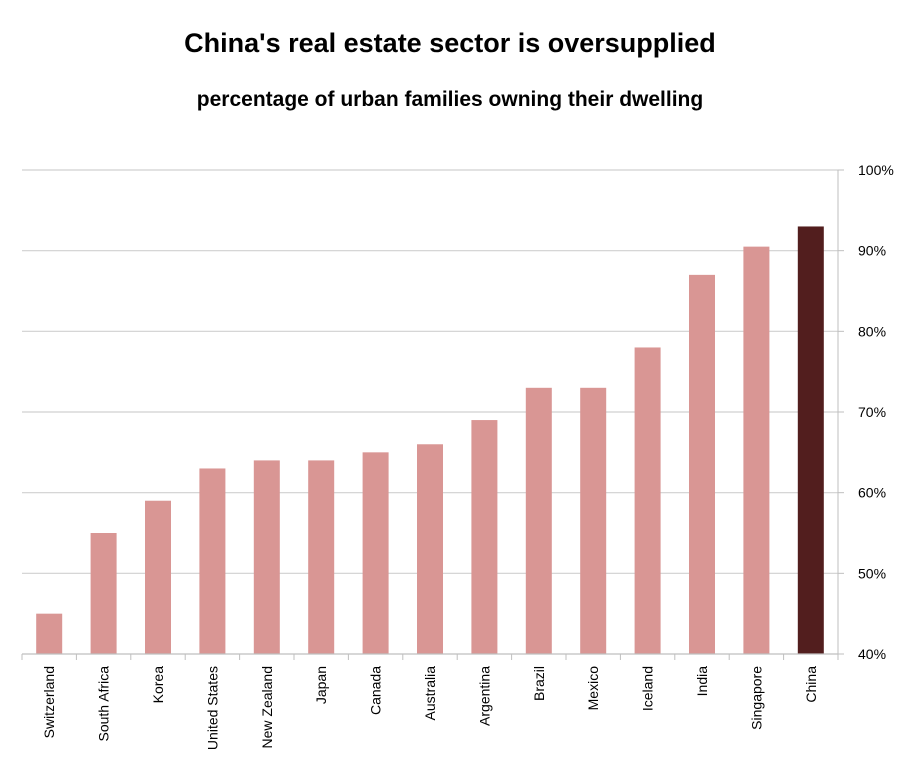 Image resolution: width=900 pixels, height=774 pixels. What do you see at coordinates (158, 577) in the screenshot?
I see `bar-korea` at bounding box center [158, 577].